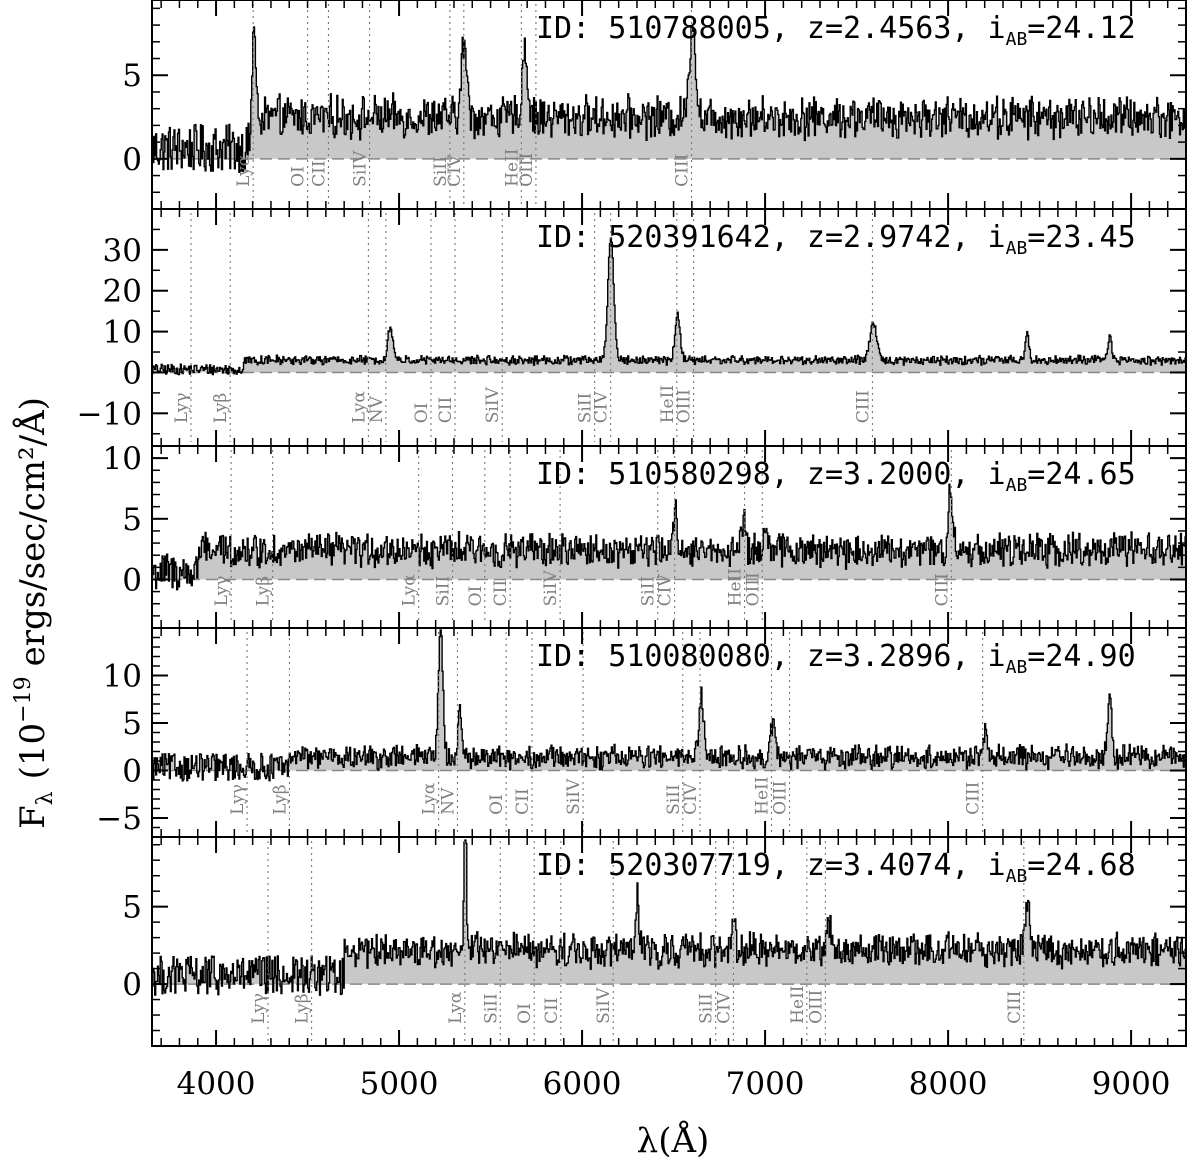 This screenshot has width=1200, height=1172. Describe the element at coordinates (582, 1084) in the screenshot. I see `x-tick-label: 6000` at that location.